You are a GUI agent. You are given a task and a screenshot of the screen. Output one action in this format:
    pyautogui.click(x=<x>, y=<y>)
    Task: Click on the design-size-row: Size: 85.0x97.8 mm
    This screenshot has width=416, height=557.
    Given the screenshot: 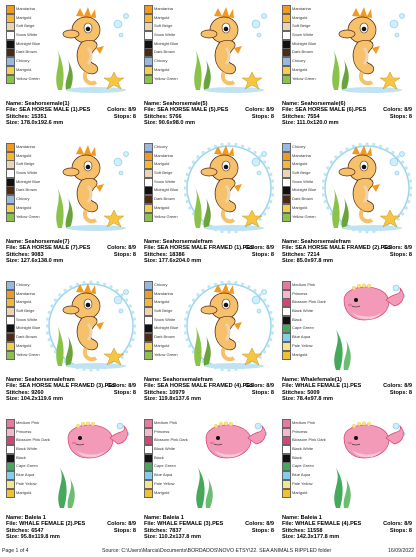 What is the action you would take?
    pyautogui.click(x=347, y=261)
    